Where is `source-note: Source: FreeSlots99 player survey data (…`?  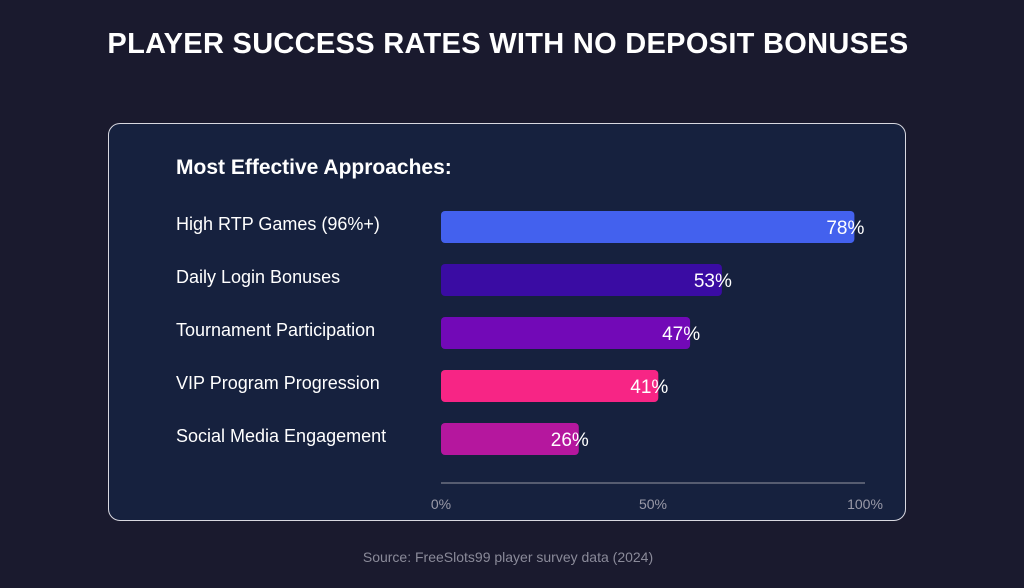 source-note: Source: FreeSlots99 player survey data (… is located at coordinates (508, 557).